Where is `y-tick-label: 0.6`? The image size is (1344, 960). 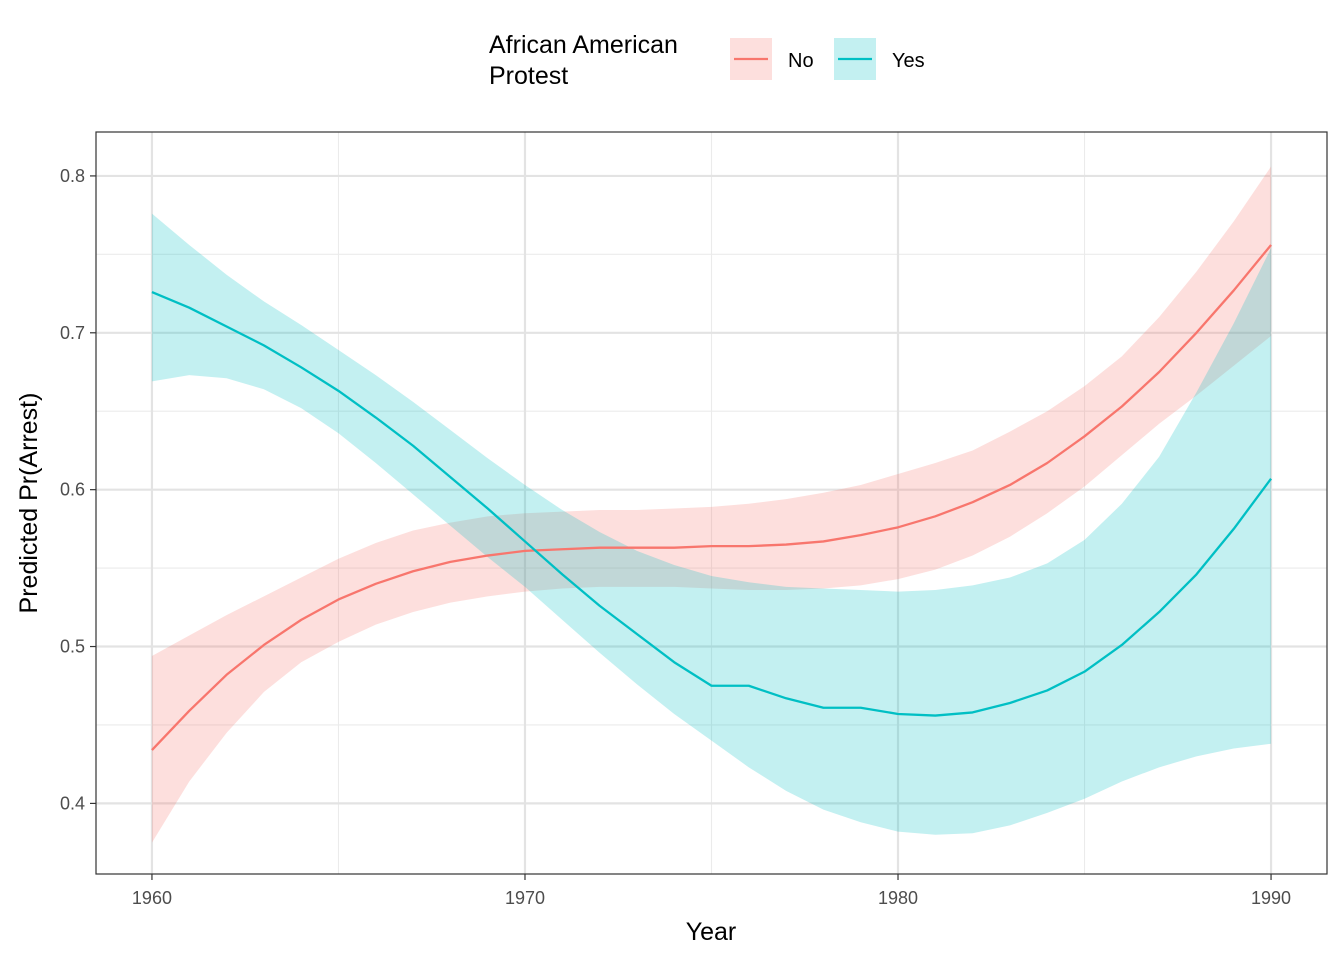 y-tick-label: 0.6 is located at coordinates (72, 490).